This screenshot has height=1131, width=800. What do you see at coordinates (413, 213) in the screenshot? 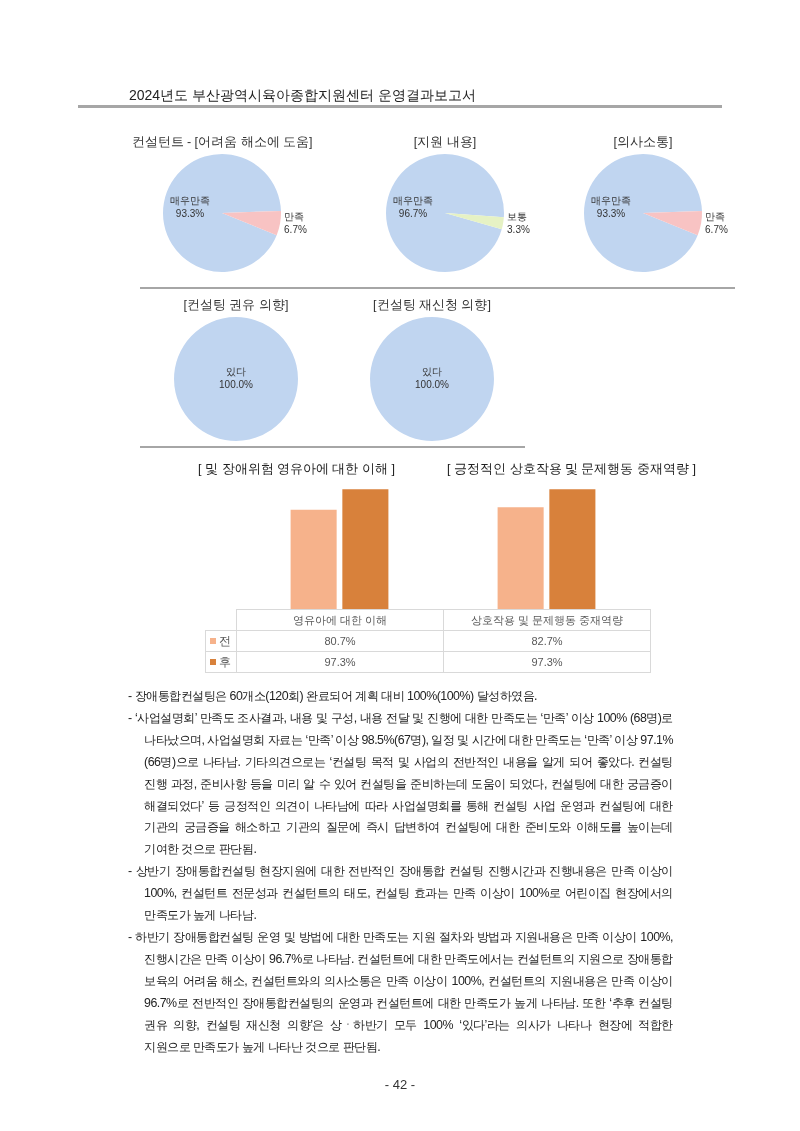
I see `data-label: 96.7%` at bounding box center [413, 213].